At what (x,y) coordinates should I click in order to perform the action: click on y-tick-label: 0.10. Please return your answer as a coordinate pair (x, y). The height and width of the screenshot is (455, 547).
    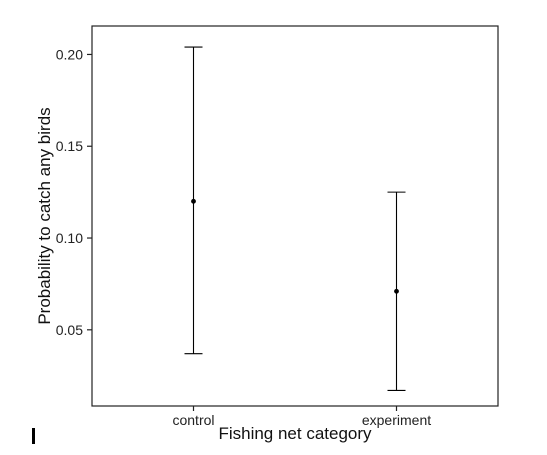
    Looking at the image, I should click on (69, 238).